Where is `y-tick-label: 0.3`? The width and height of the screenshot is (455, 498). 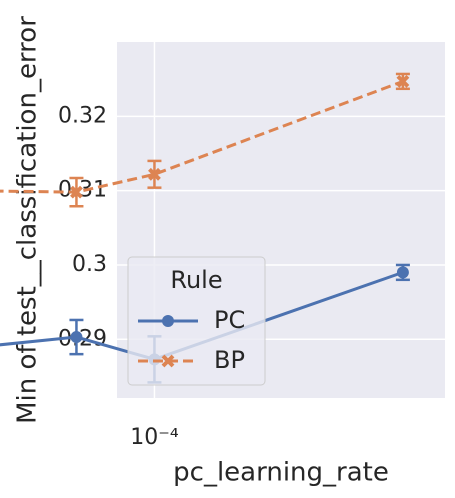 y-tick-label: 0.3 is located at coordinates (89, 264).